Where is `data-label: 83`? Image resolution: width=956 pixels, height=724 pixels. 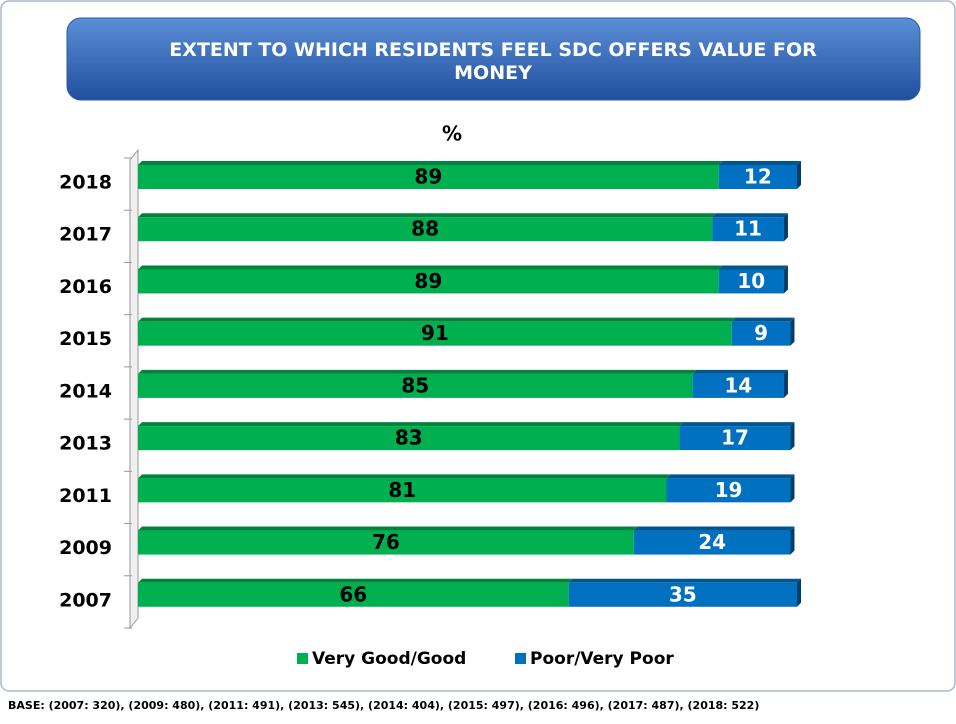
data-label: 83 is located at coordinates (409, 438).